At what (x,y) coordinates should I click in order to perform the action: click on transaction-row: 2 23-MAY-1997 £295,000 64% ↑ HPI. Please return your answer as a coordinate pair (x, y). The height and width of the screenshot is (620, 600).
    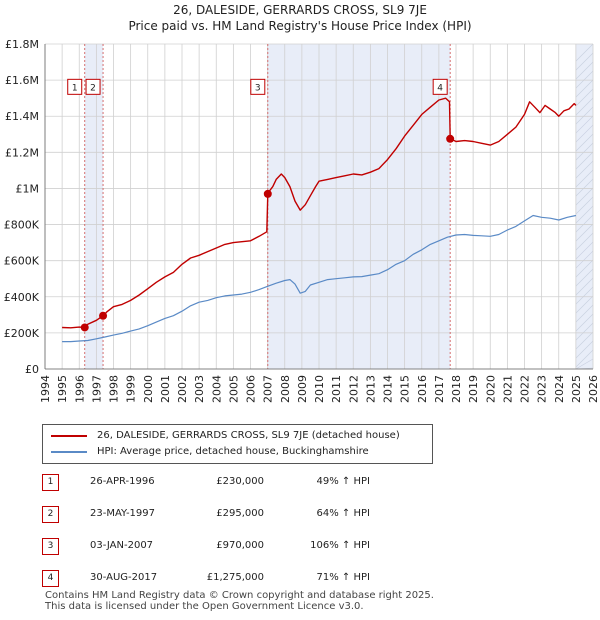
    Looking at the image, I should click on (242, 514).